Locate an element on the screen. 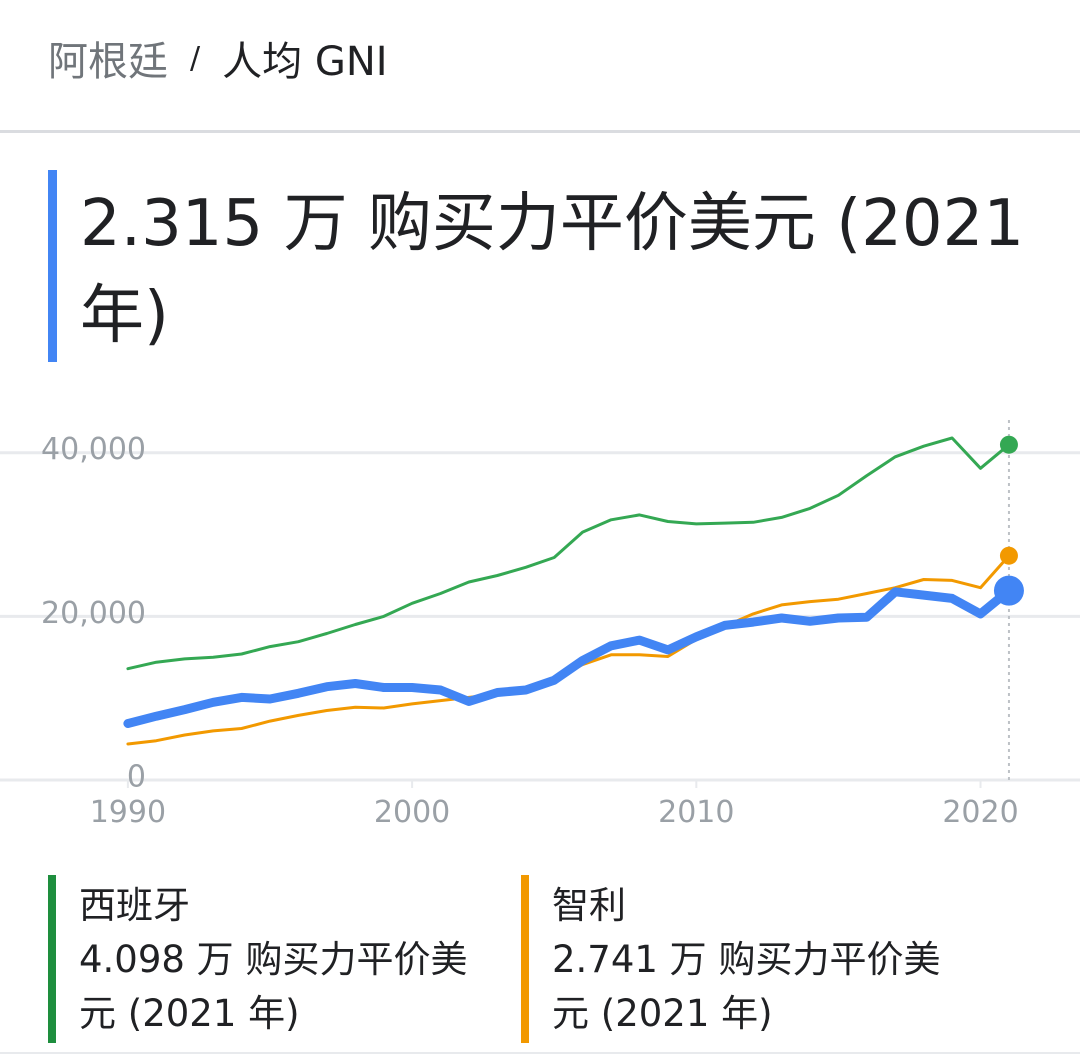 The width and height of the screenshot is (1080, 1064). legend-value-spain: 4.098 万 购买力平价美元 (2021 年) is located at coordinates (273, 986).